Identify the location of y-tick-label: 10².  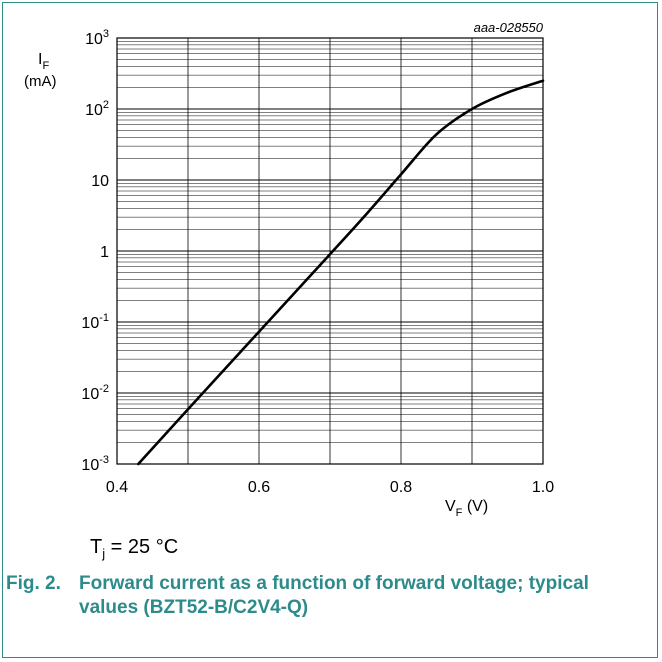
(97, 109).